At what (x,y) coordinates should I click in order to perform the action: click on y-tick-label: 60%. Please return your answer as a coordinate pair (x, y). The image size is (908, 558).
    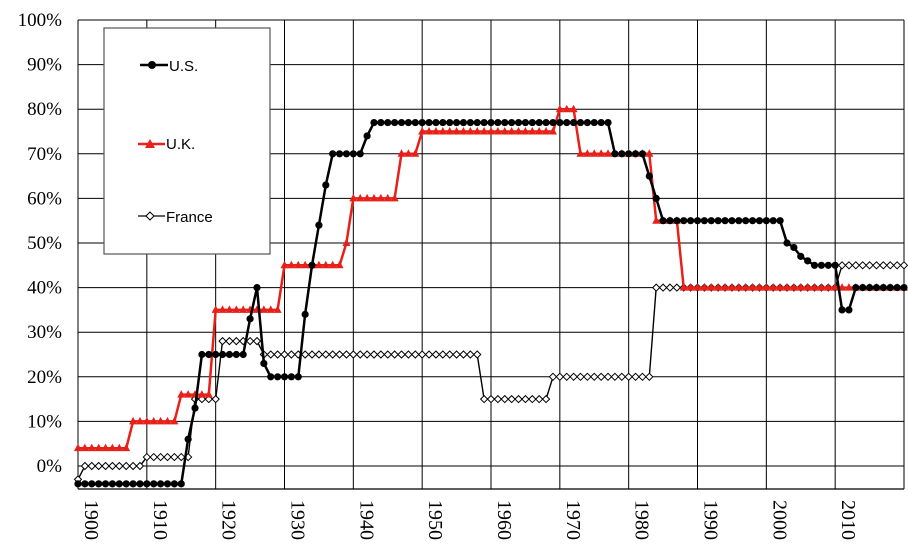
    Looking at the image, I should click on (44, 198).